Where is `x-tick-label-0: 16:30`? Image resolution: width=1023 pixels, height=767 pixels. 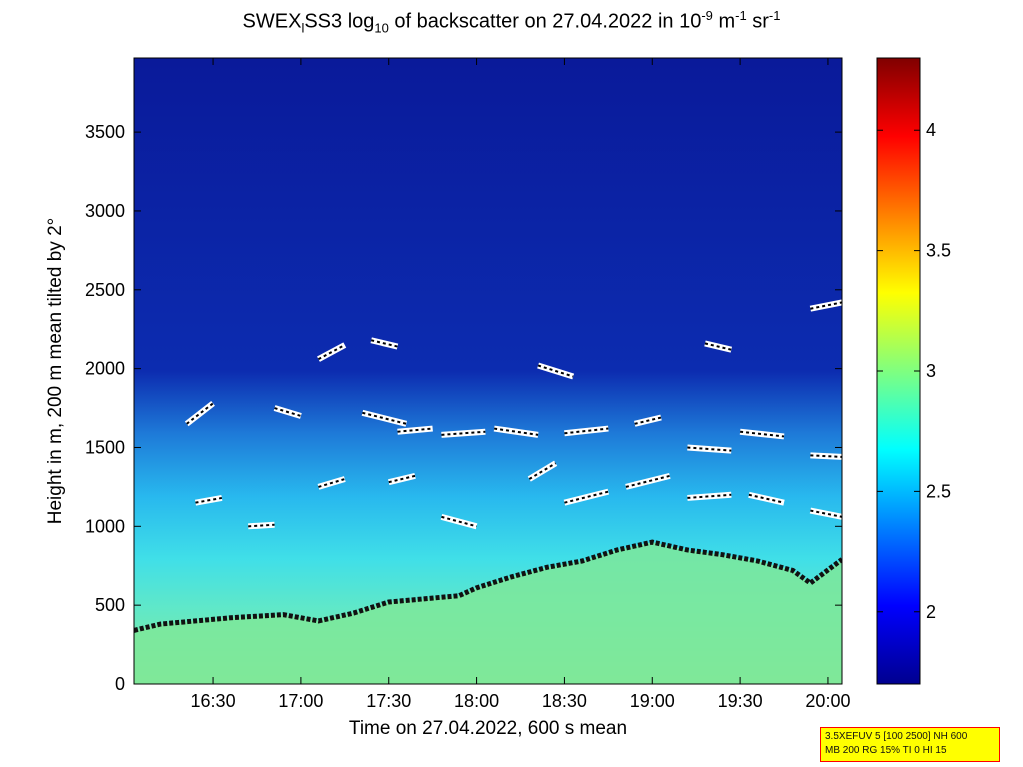 x-tick-label-0: 16:30 is located at coordinates (213, 701).